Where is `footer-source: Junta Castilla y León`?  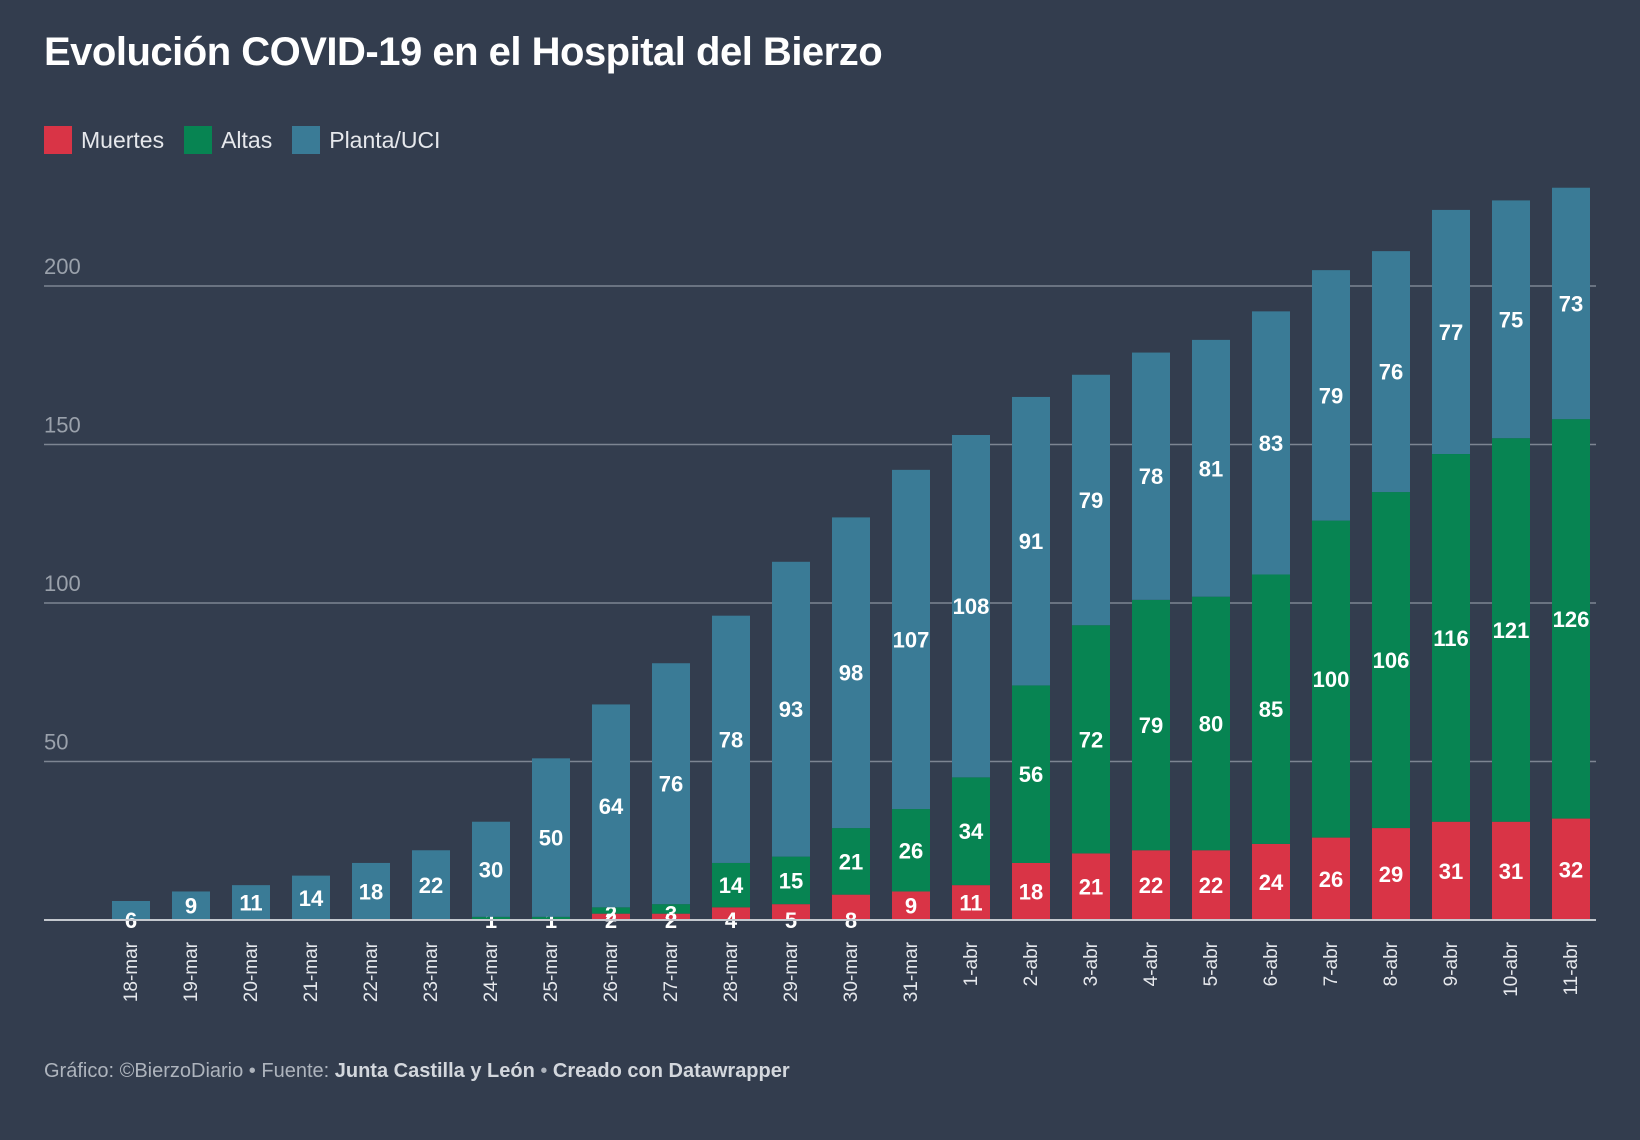
footer-source: Junta Castilla y León is located at coordinates (434, 1071).